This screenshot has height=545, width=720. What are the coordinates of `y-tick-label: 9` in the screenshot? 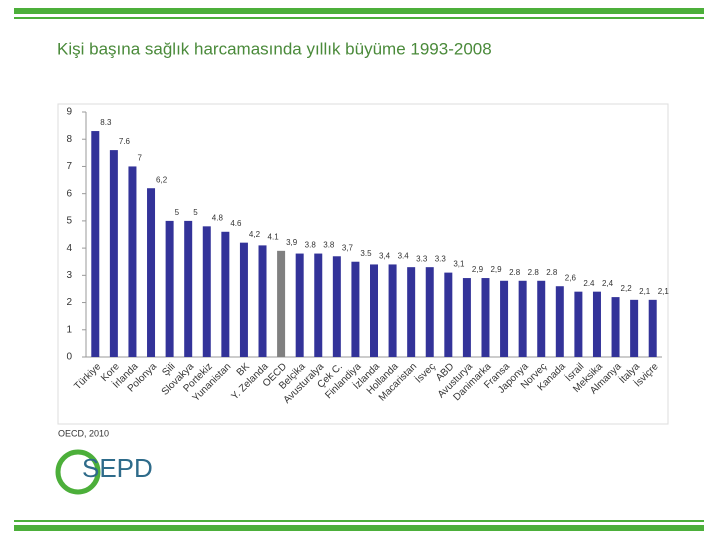 It's located at (69, 112).